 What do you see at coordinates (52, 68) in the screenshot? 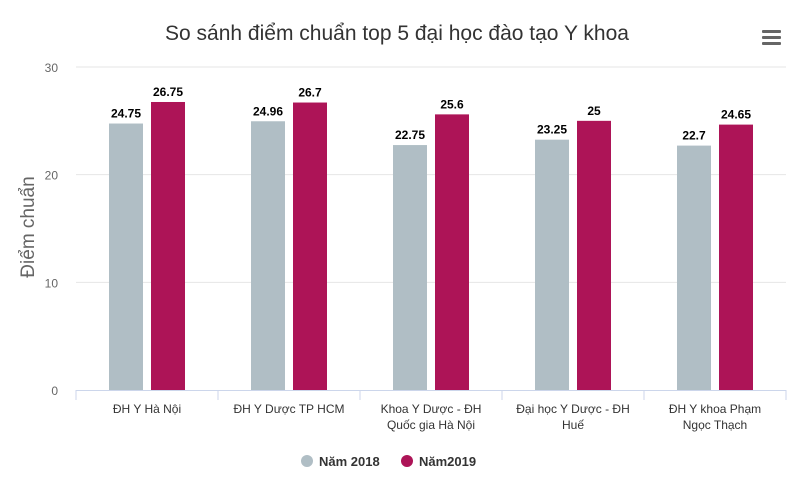
I see `y-tick-label: 30` at bounding box center [52, 68].